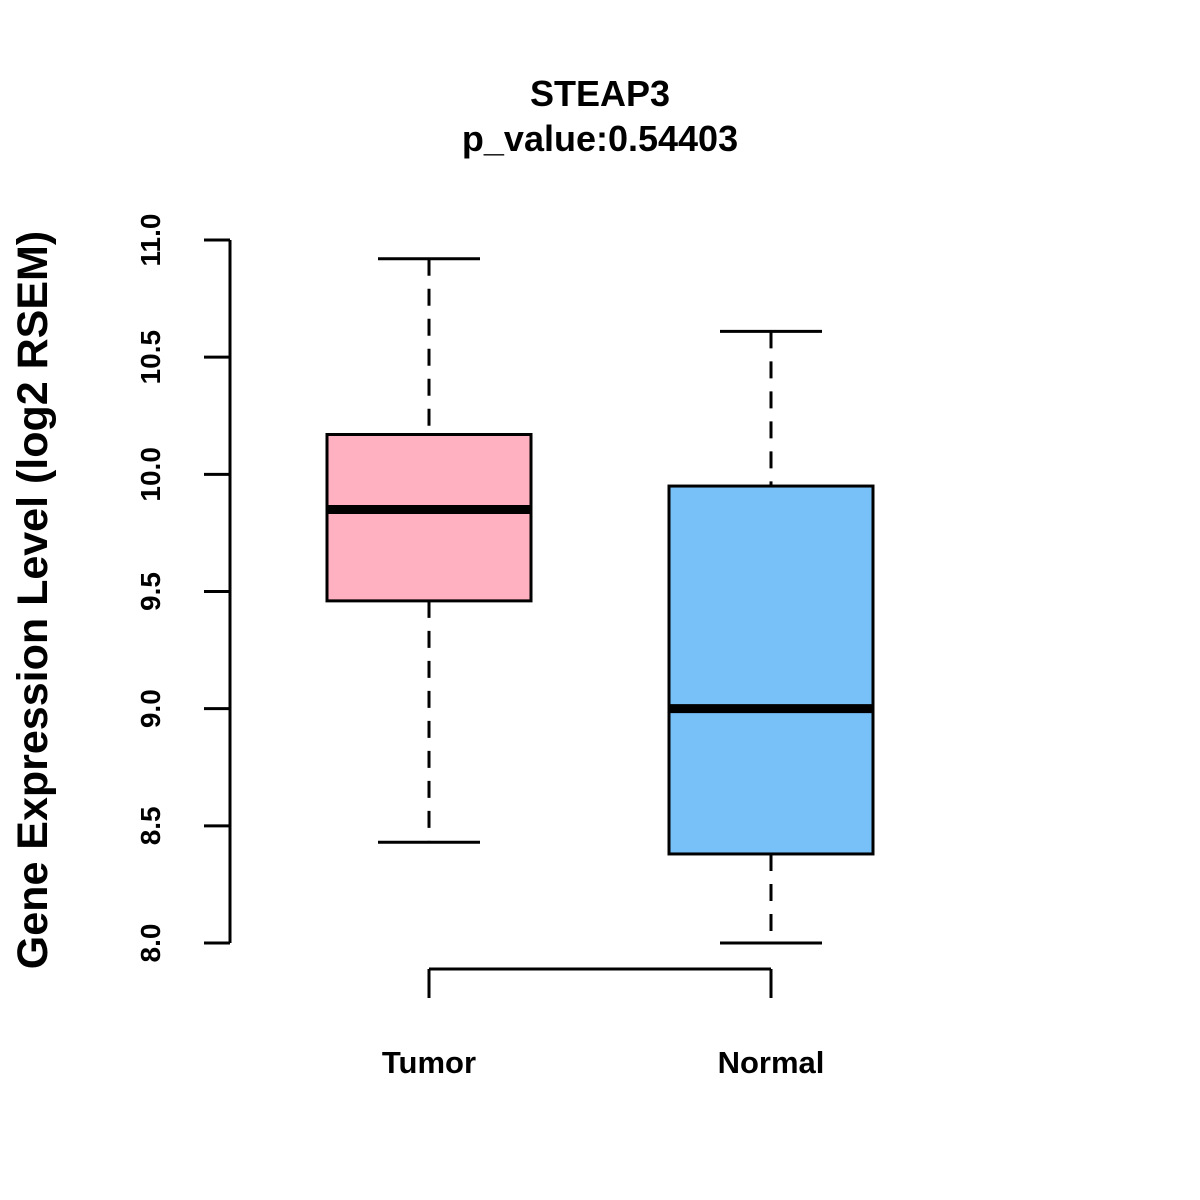 The image size is (1200, 1200). What do you see at coordinates (33, 600) in the screenshot?
I see `y-axis-label: Gene Expression Level (log2 RSEM)` at bounding box center [33, 600].